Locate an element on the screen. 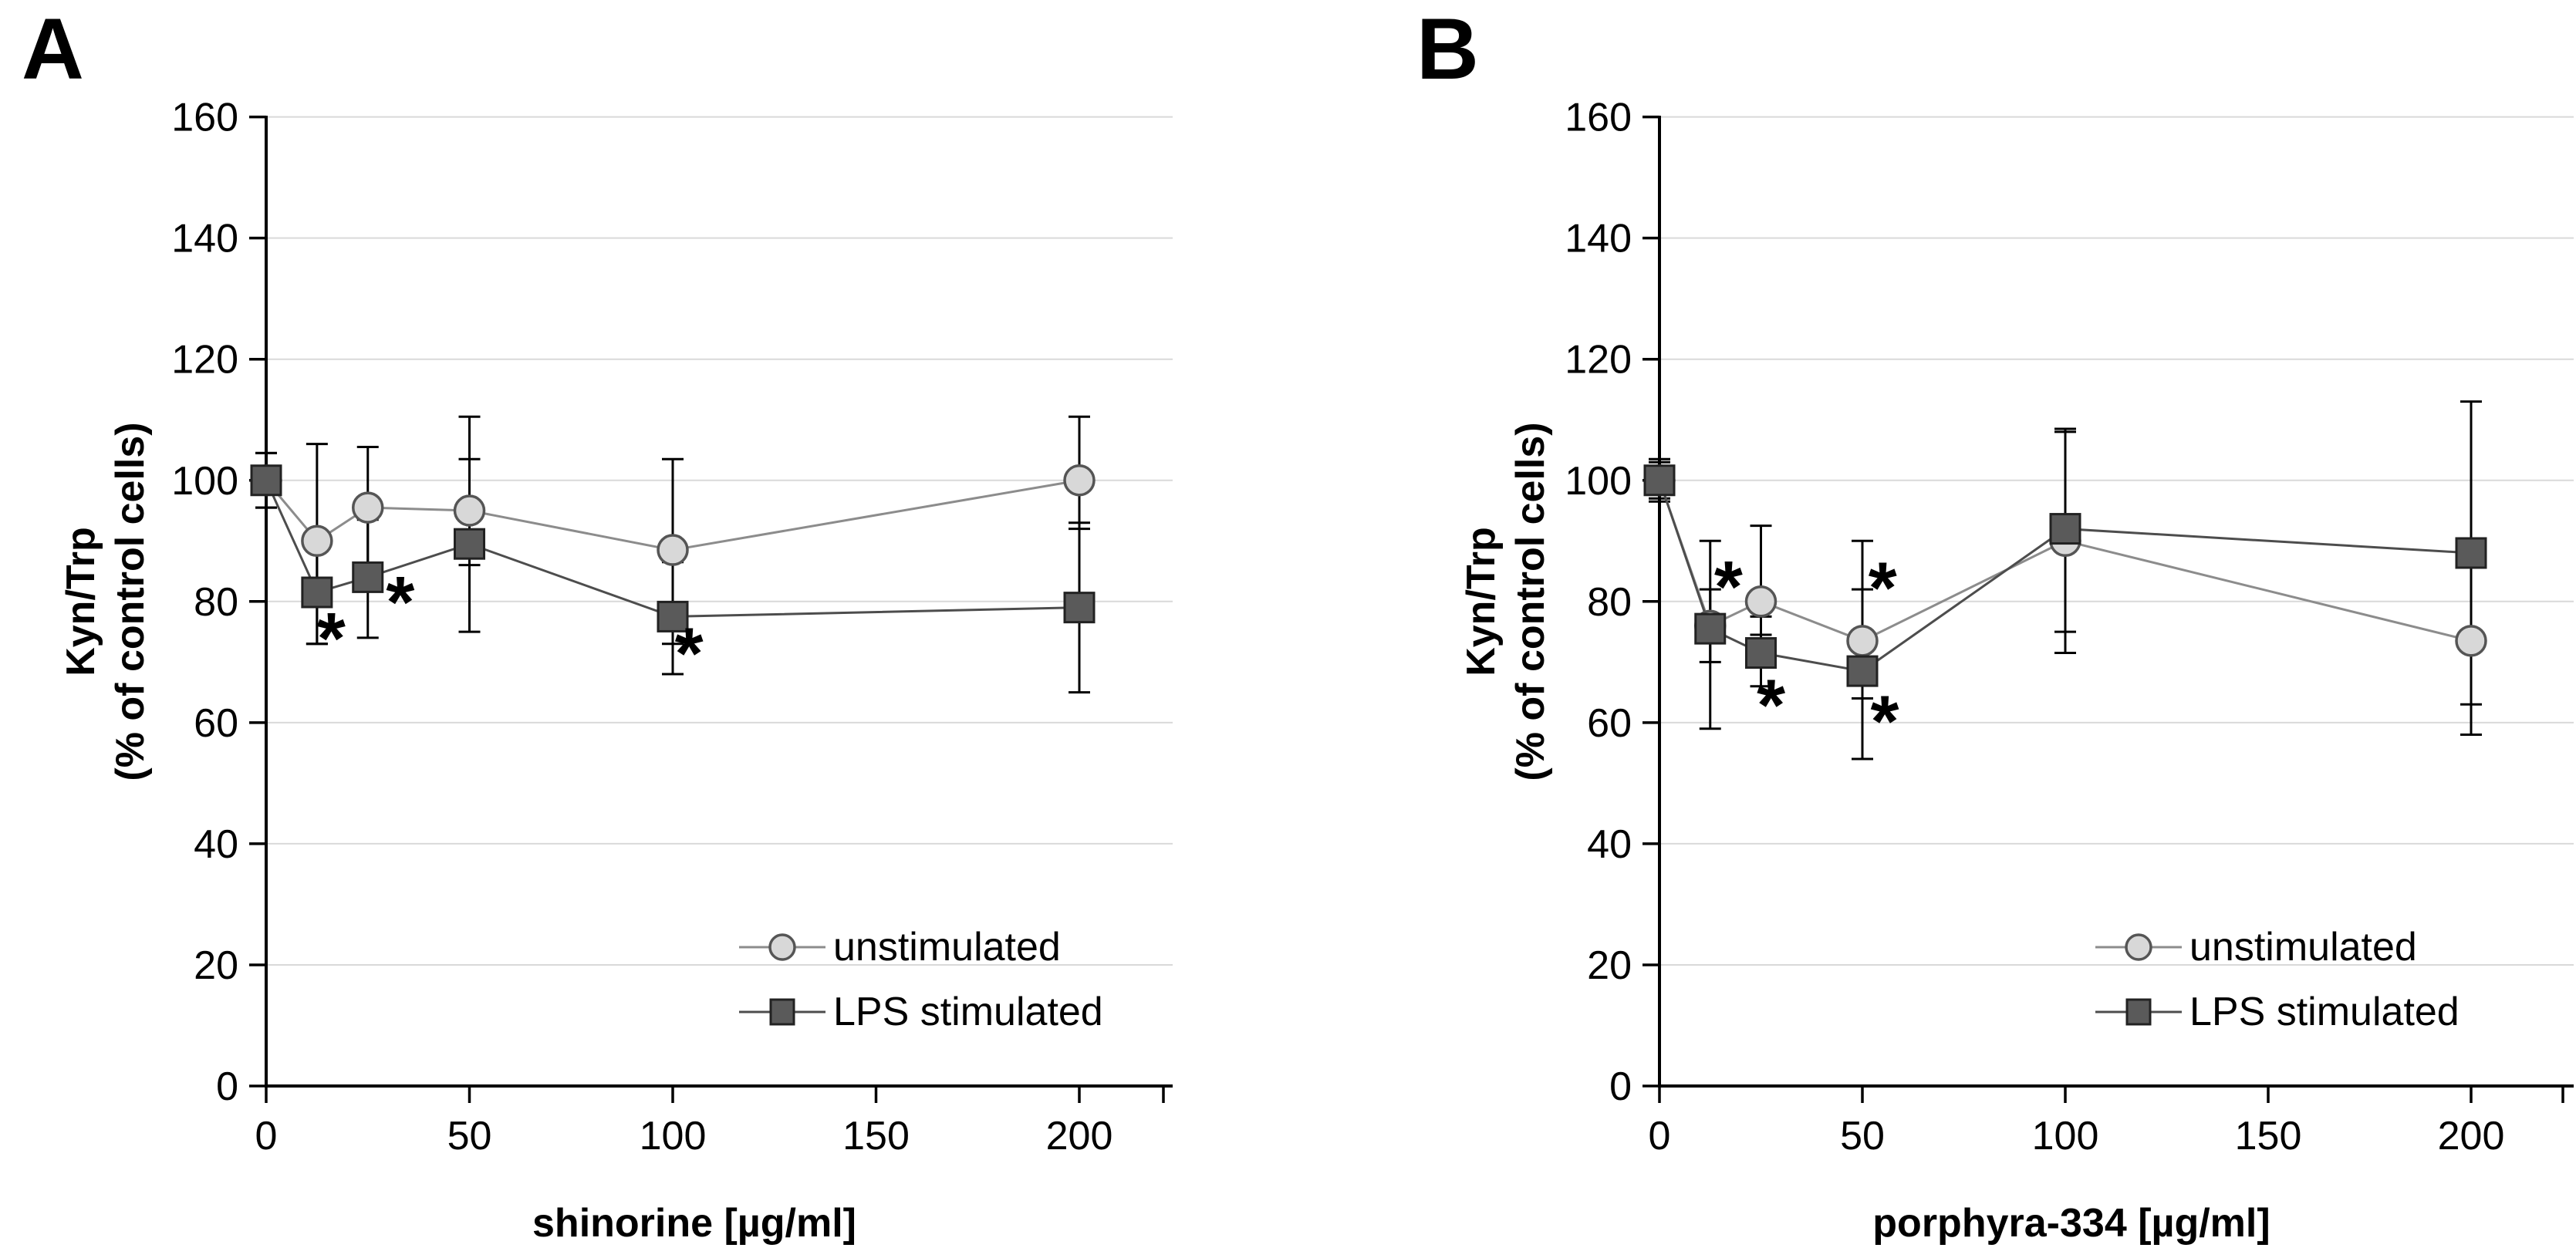 The width and height of the screenshot is (2576, 1258). panel-b-significance-asterisk-3: * is located at coordinates (1884, 721).